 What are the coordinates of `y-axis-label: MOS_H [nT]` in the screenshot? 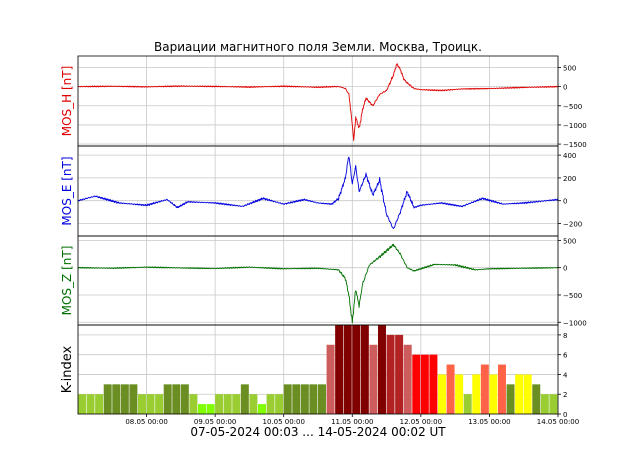 It's located at (67, 101).